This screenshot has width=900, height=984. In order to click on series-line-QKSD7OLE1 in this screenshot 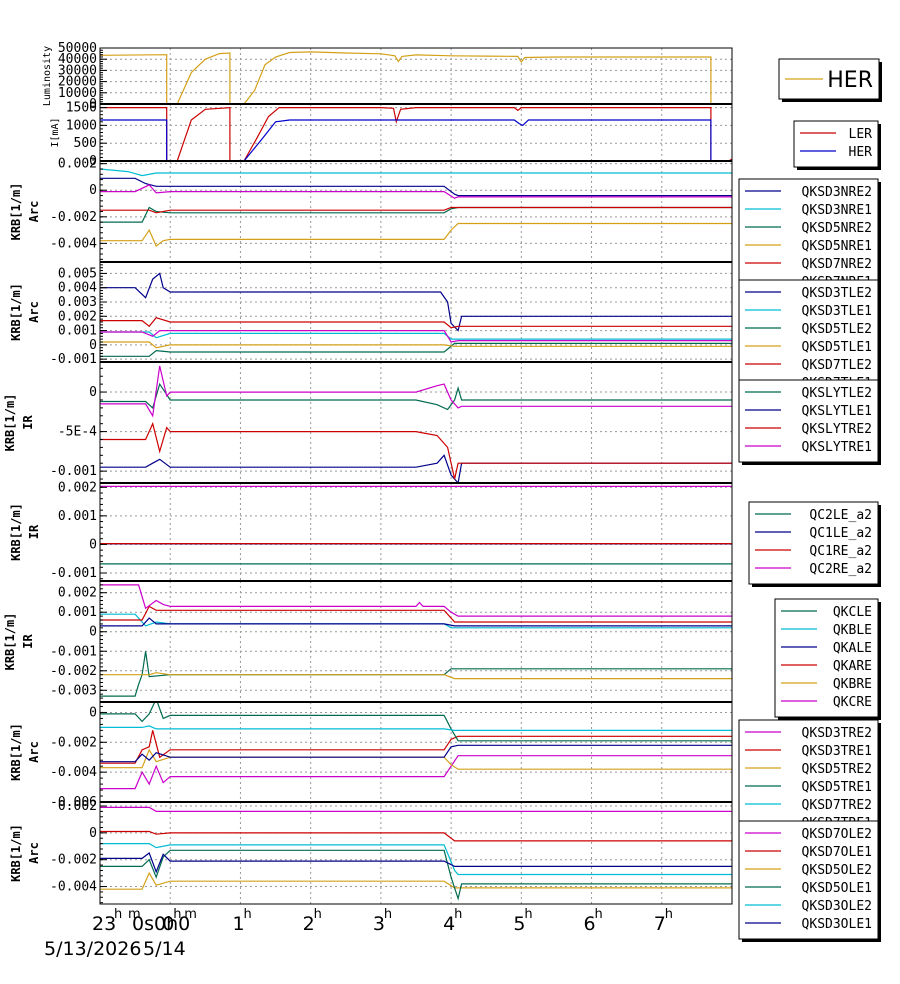, I will do `click(416, 836)`.